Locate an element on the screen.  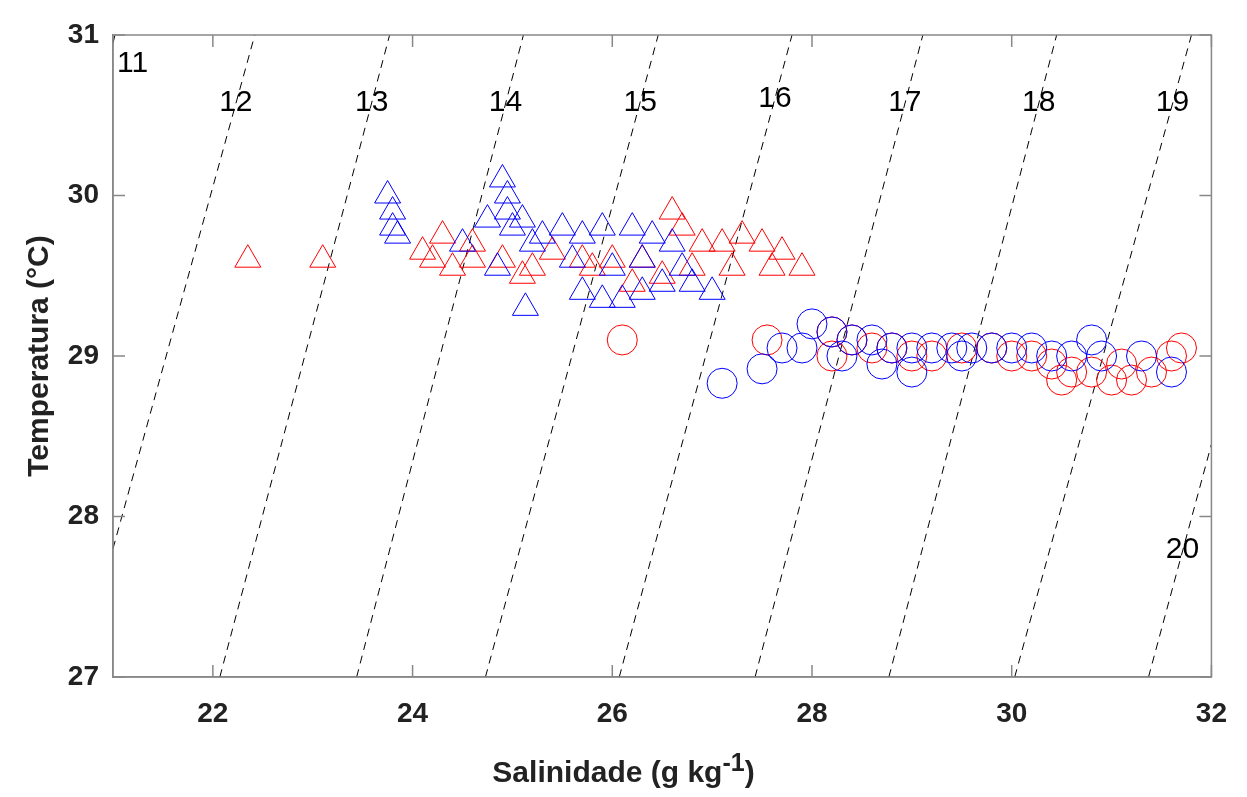
y-tick-label: 31 is located at coordinates (83, 33).